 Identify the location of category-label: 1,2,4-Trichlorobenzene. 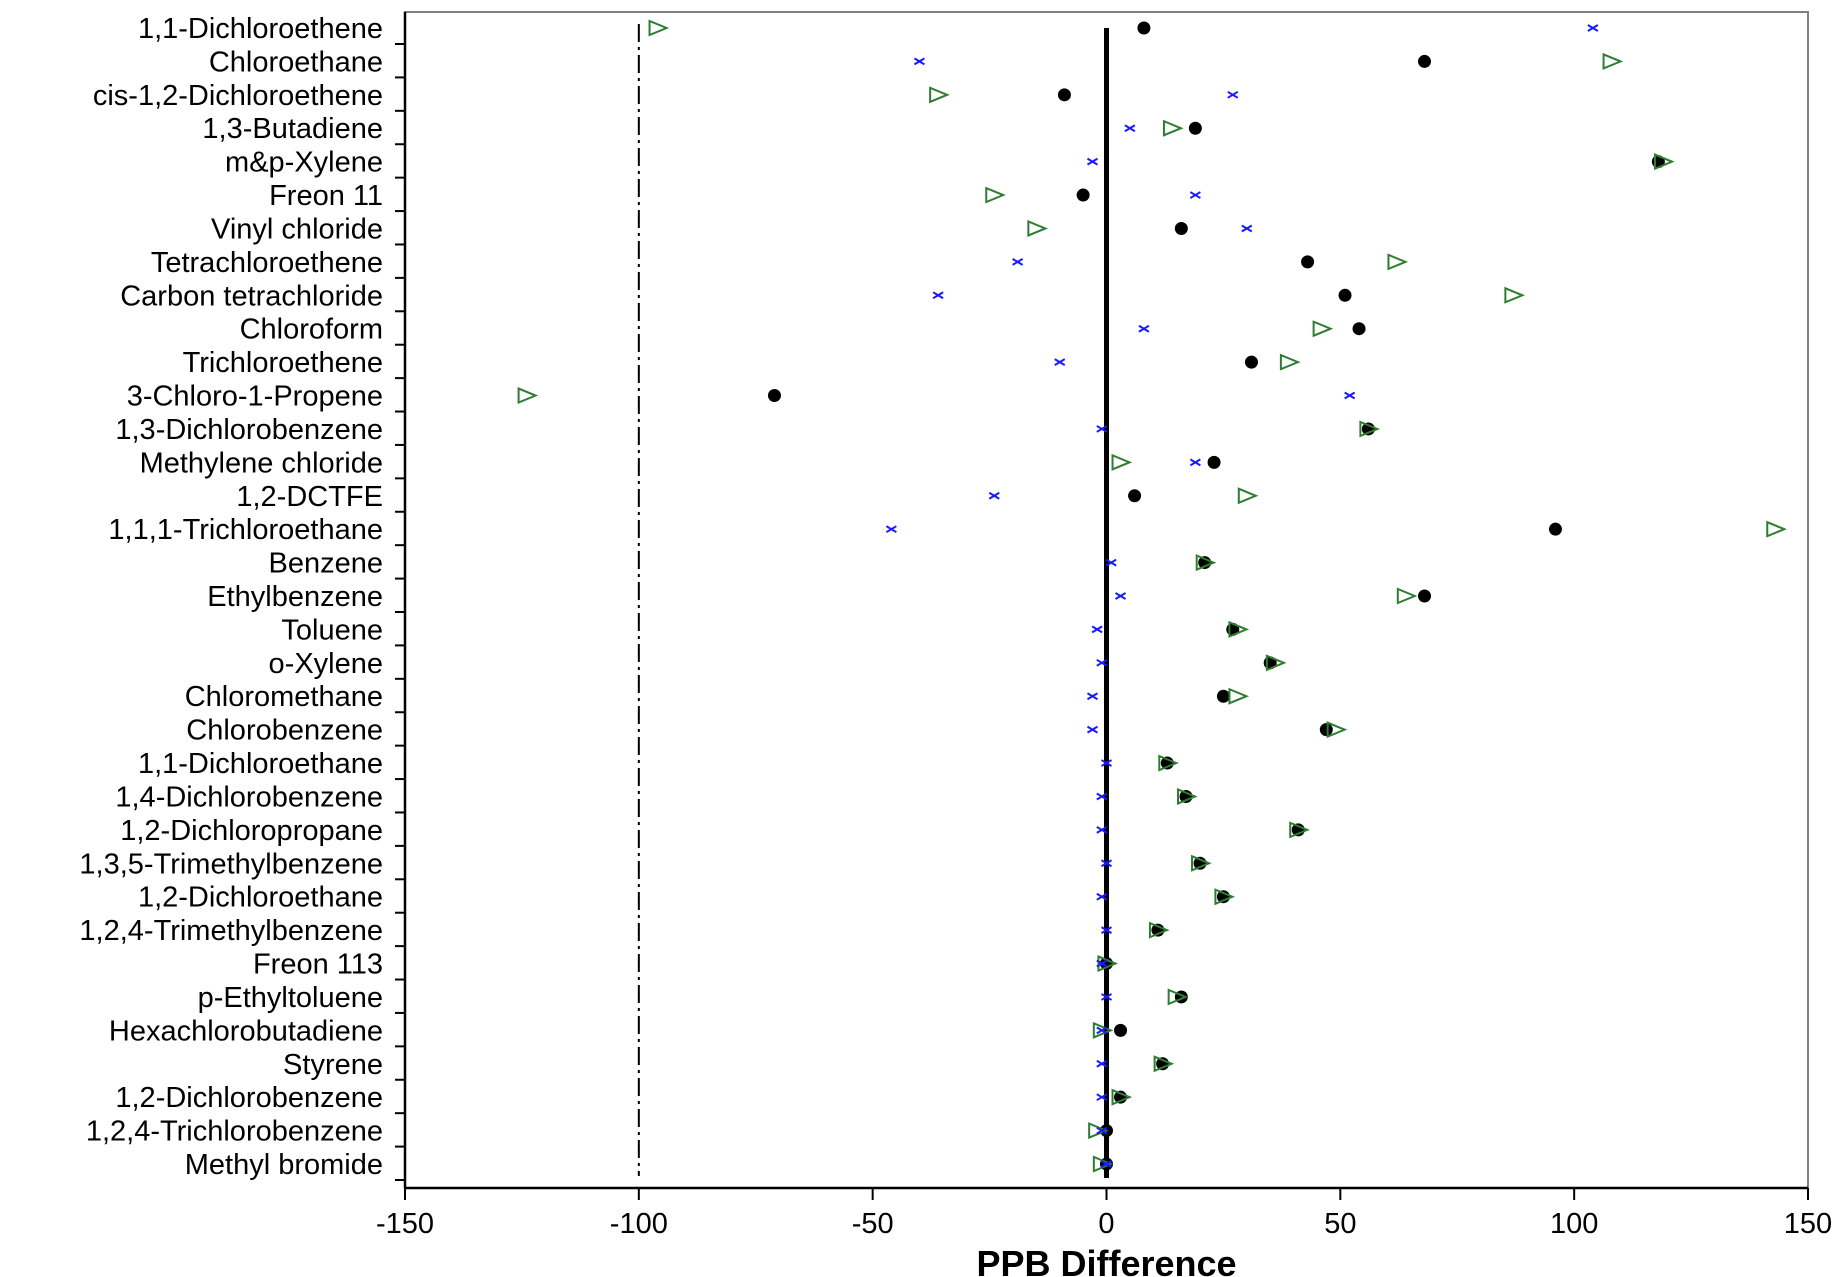
(234, 1132).